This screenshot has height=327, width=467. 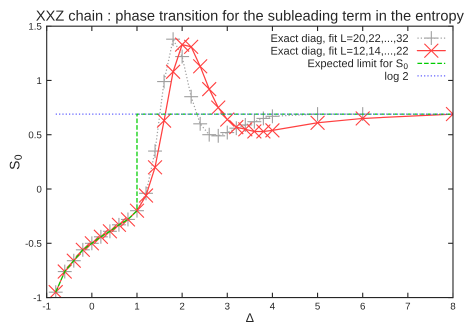 I want to click on x-tick-label: 6, so click(x=362, y=306).